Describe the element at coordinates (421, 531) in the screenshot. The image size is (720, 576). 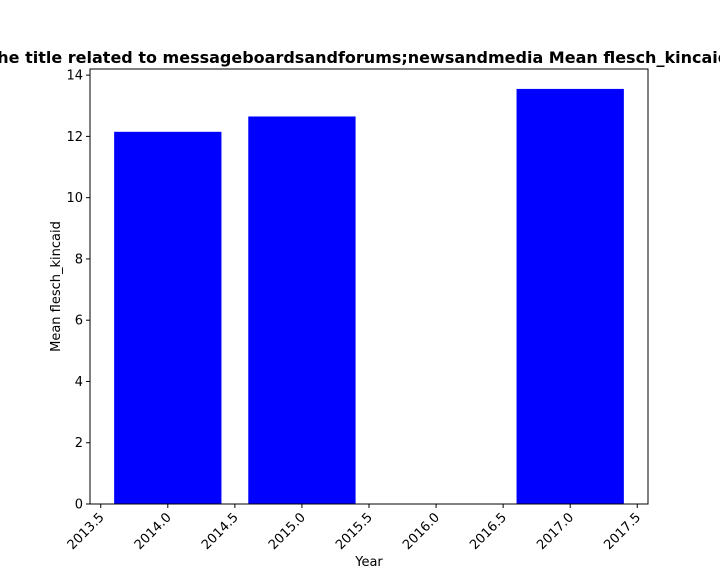
I see `x-tick-label: 2016.0` at that location.